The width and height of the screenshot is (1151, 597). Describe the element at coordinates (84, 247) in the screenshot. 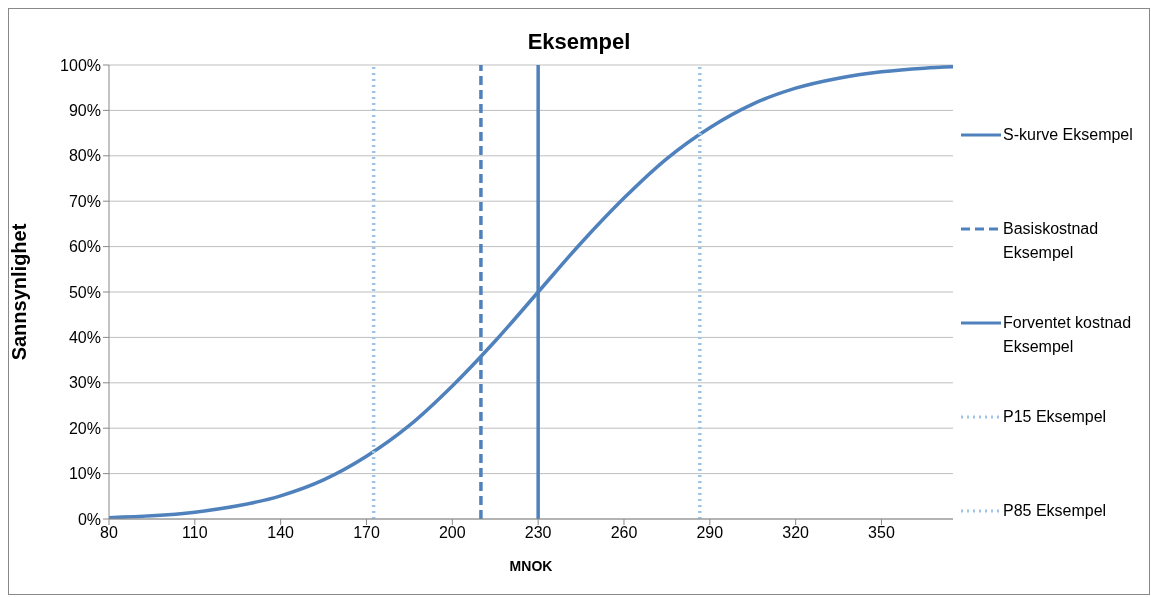

I see `y-tick-label: 60%` at that location.